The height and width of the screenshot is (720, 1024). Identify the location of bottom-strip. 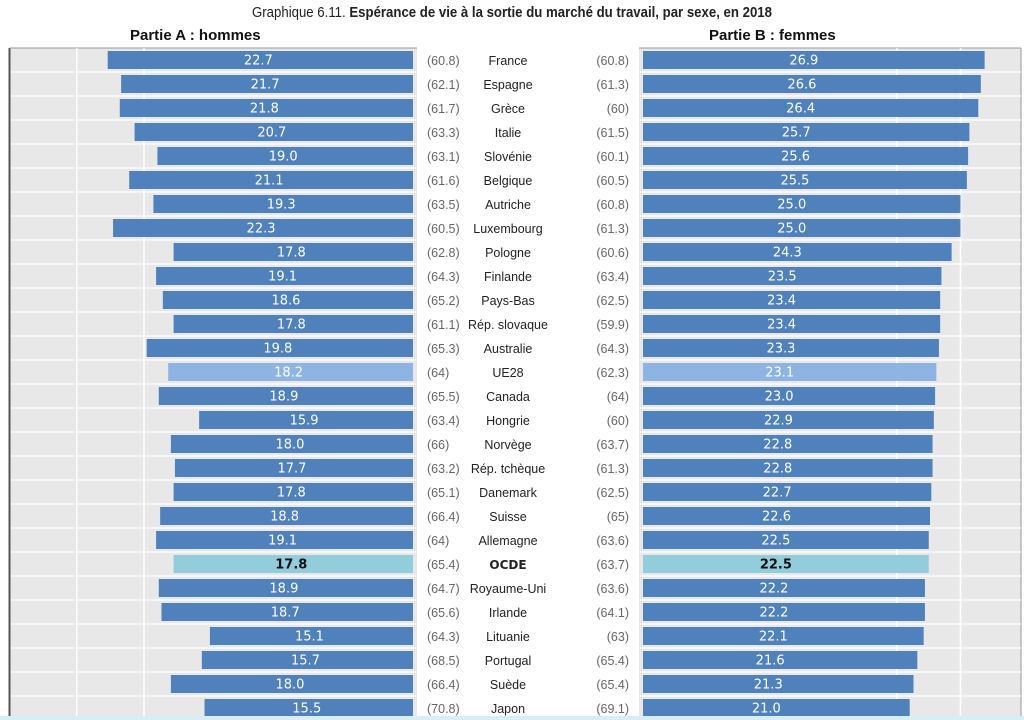
(512, 718).